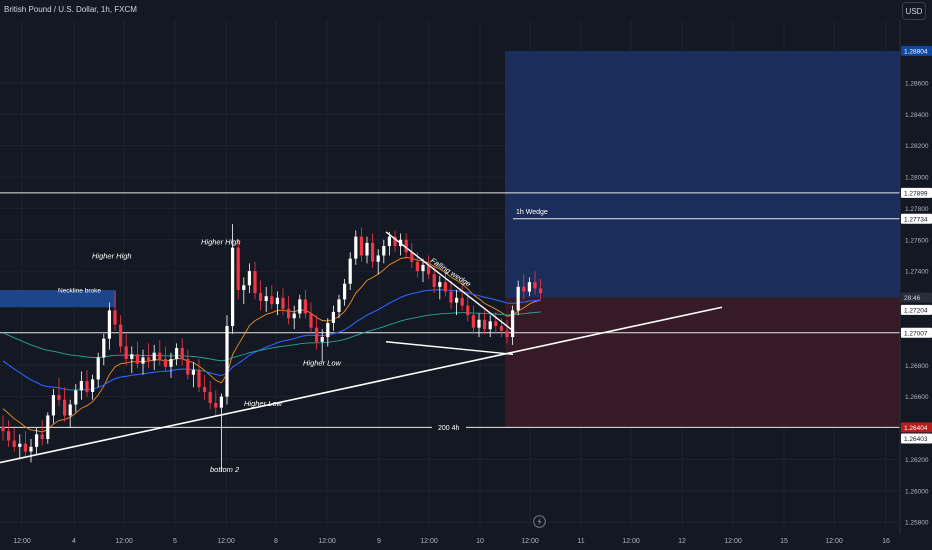  I want to click on y-tick-label: 1.27800, so click(917, 209).